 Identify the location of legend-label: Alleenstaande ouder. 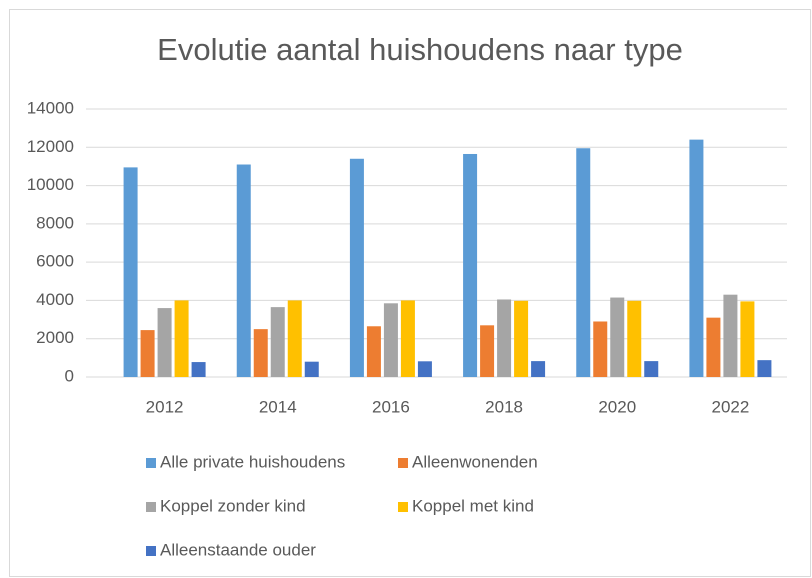
(238, 549).